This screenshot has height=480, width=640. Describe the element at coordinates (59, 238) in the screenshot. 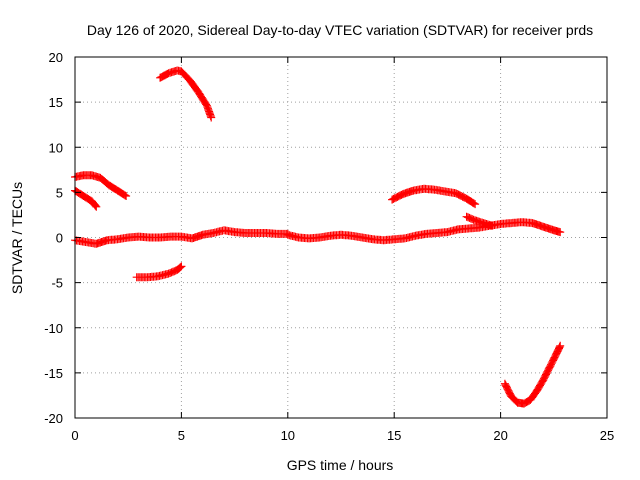

I see `y-tick-label: 0` at that location.